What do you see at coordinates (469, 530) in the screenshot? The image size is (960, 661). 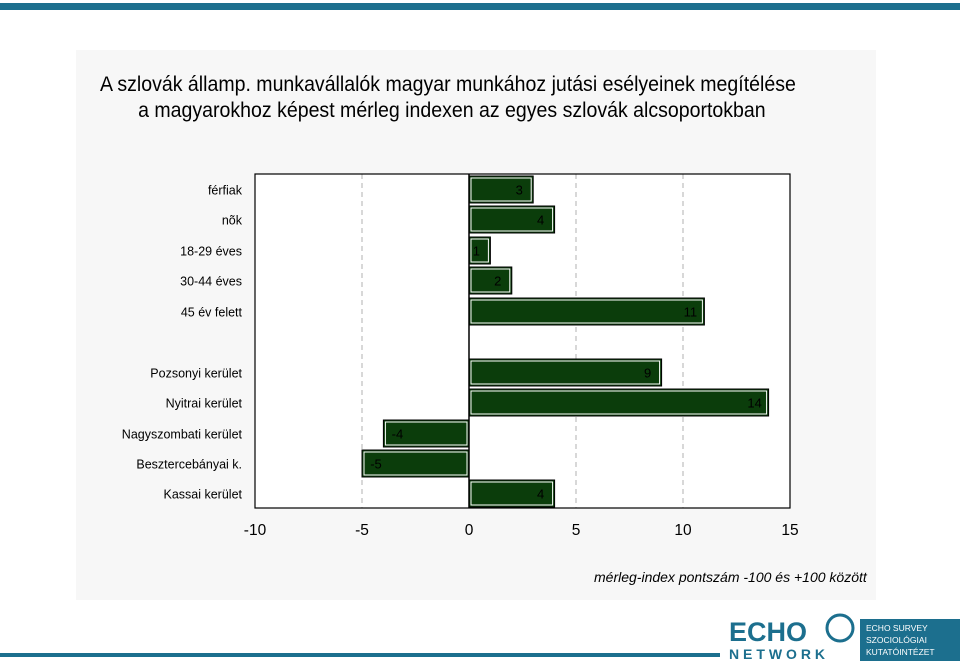 I see `x-tick-label-2: 0` at bounding box center [469, 530].